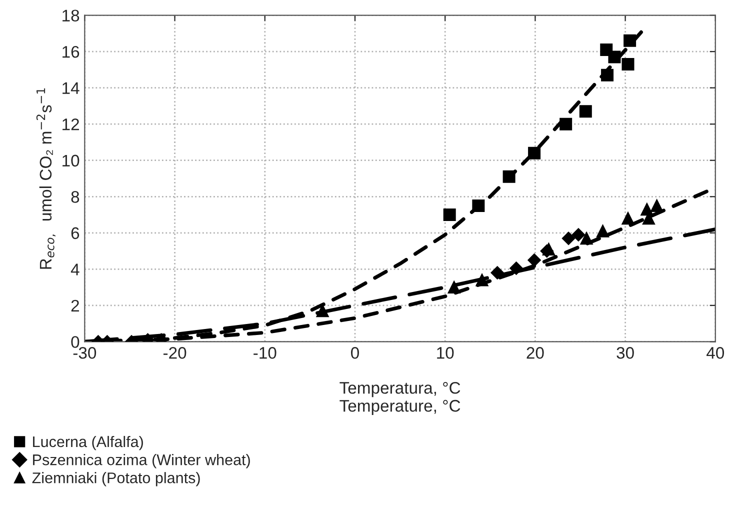 The width and height of the screenshot is (730, 510). Describe the element at coordinates (71, 16) in the screenshot. I see `y-tick-label: 18` at that location.